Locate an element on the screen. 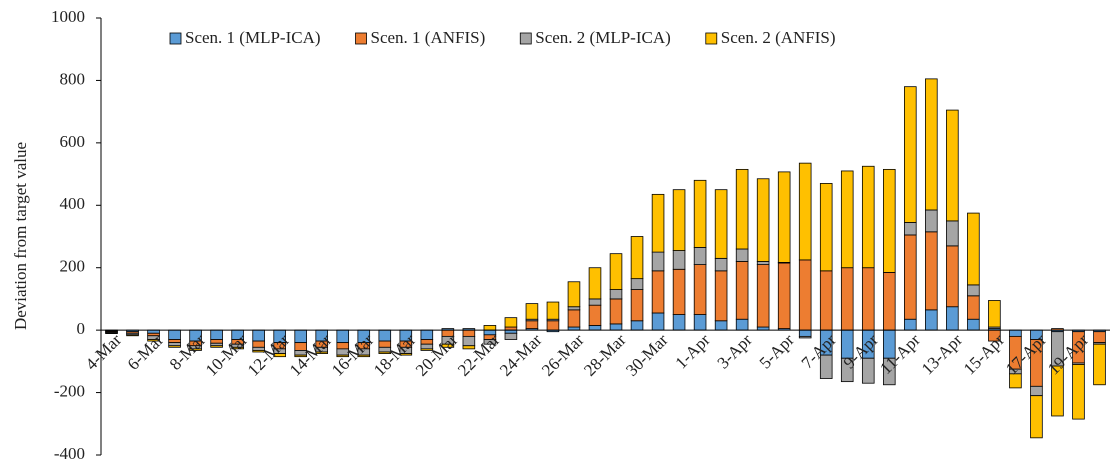  x-tick-label: 28-Mar is located at coordinates (605, 355).